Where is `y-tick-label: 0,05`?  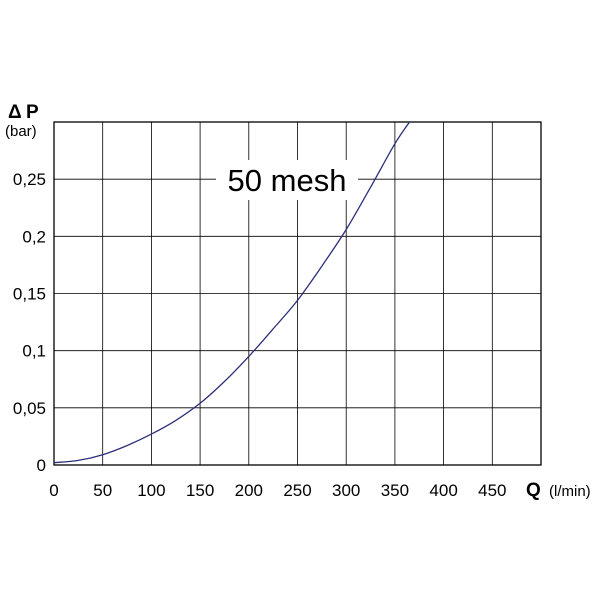 y-tick-label: 0,05 is located at coordinates (29, 408).